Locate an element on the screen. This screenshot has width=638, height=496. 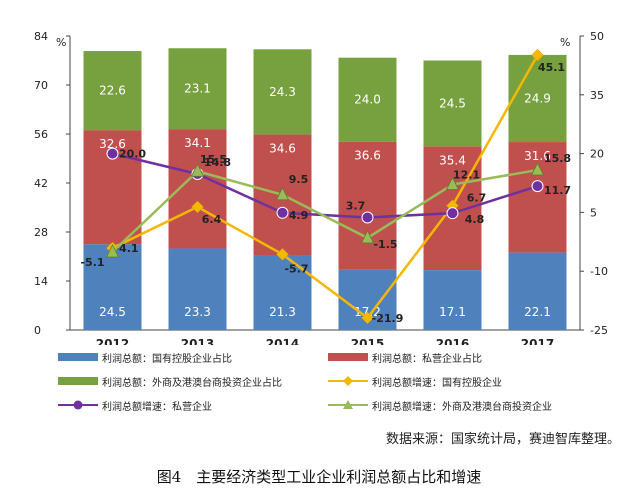
line-value-label: 9.5 is located at coordinates (299, 179).